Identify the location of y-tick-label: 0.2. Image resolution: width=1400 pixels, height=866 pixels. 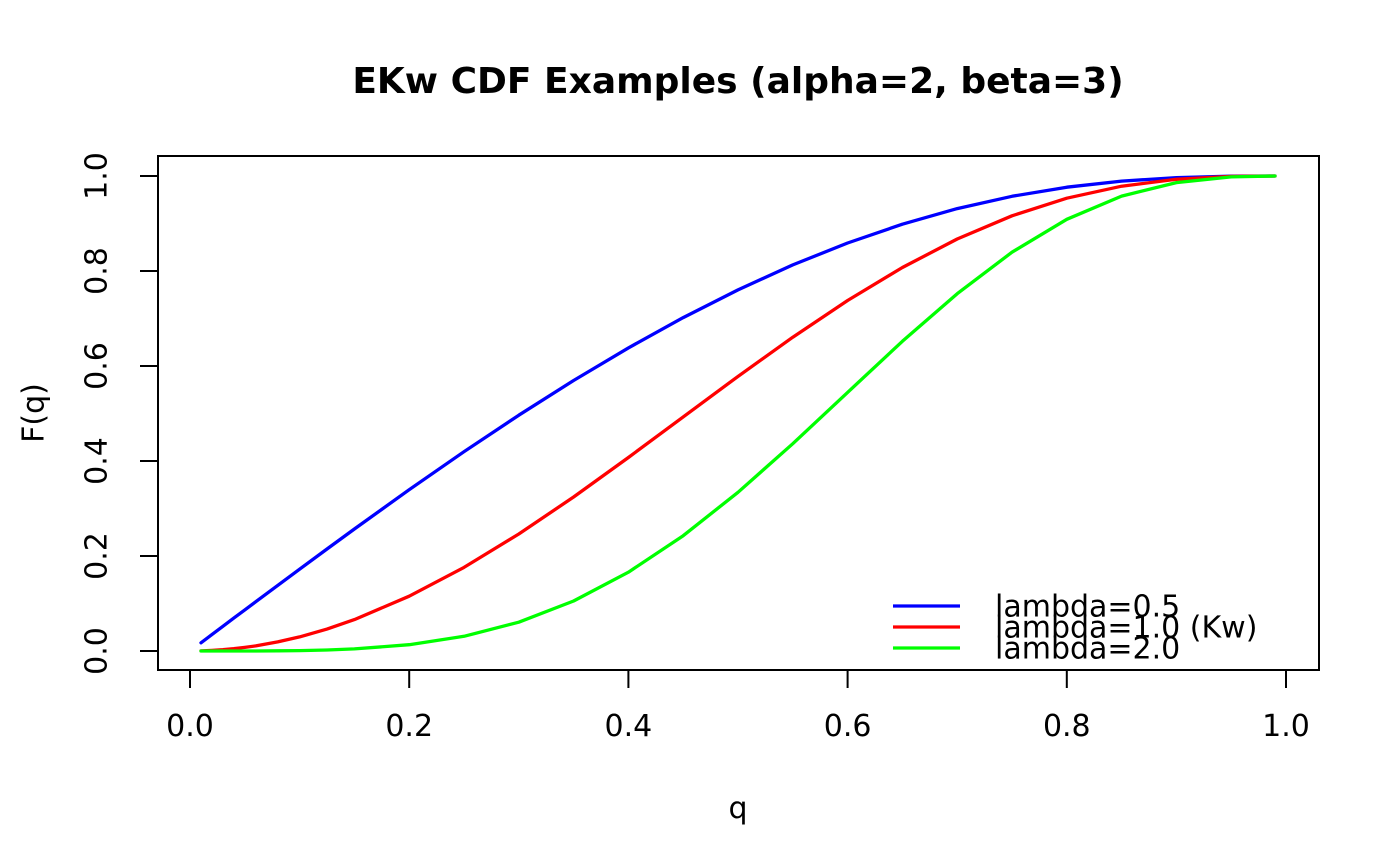
(97, 556).